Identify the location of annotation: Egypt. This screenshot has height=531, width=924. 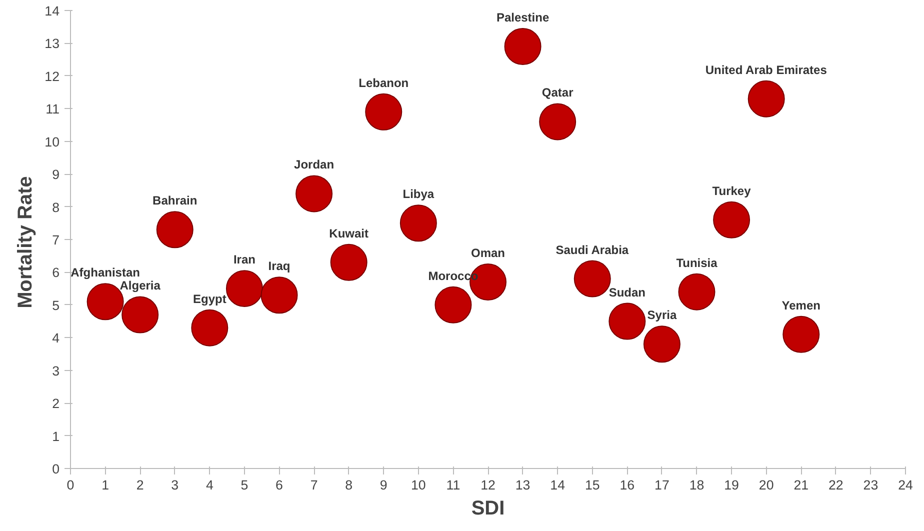
(209, 299).